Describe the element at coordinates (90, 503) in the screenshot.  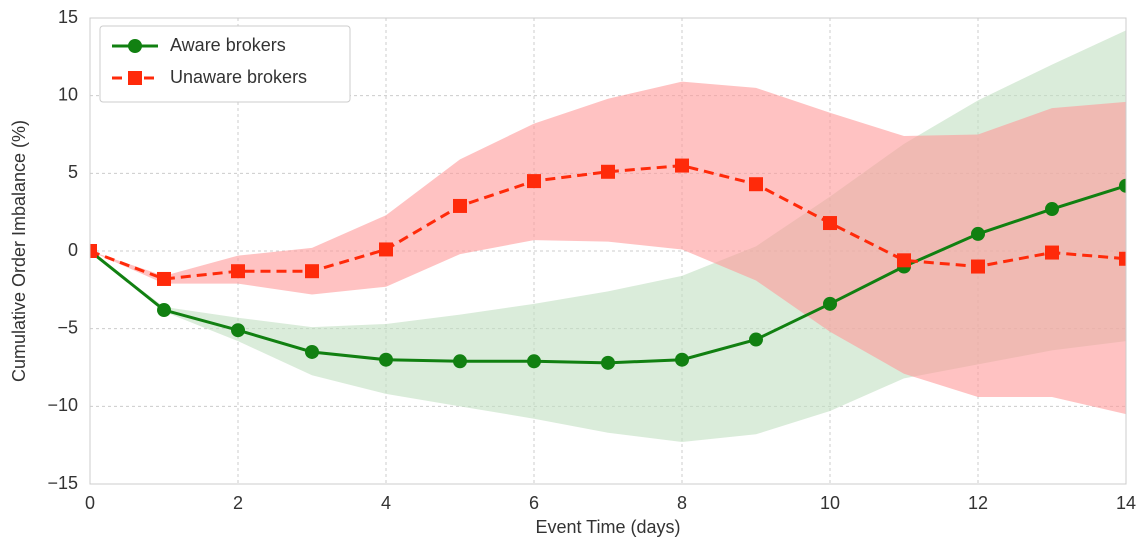
I see `x-tick-label: 0` at that location.